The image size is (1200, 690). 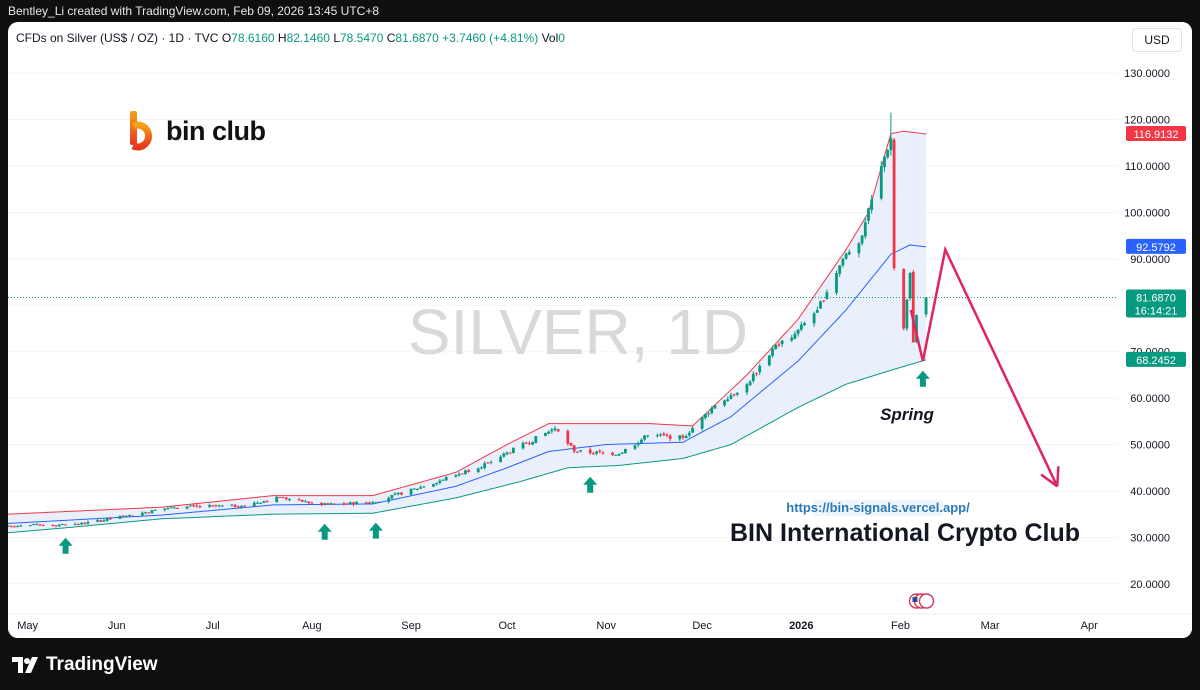 I want to click on price-axis-tick: 20.0000, so click(x=1150, y=585).